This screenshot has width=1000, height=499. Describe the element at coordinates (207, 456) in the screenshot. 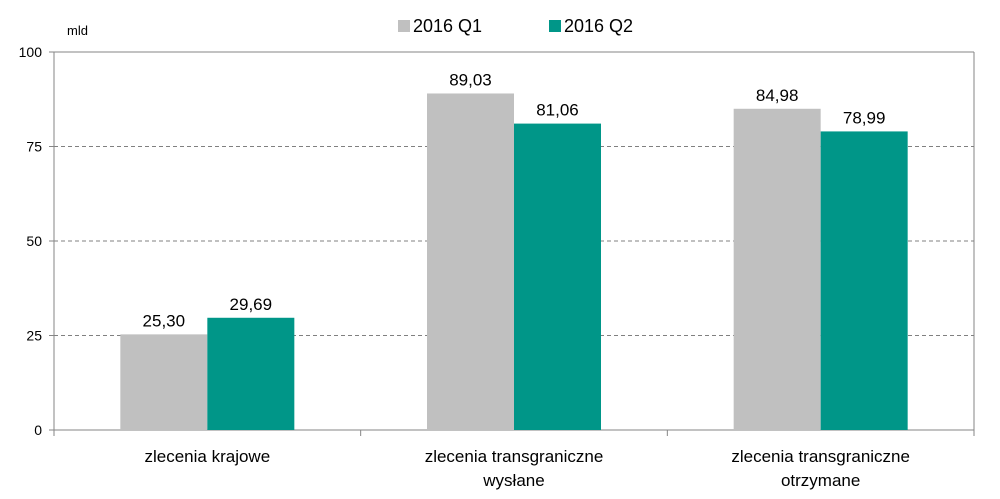

I see `x-category-label: zlecenia krajowe` at that location.